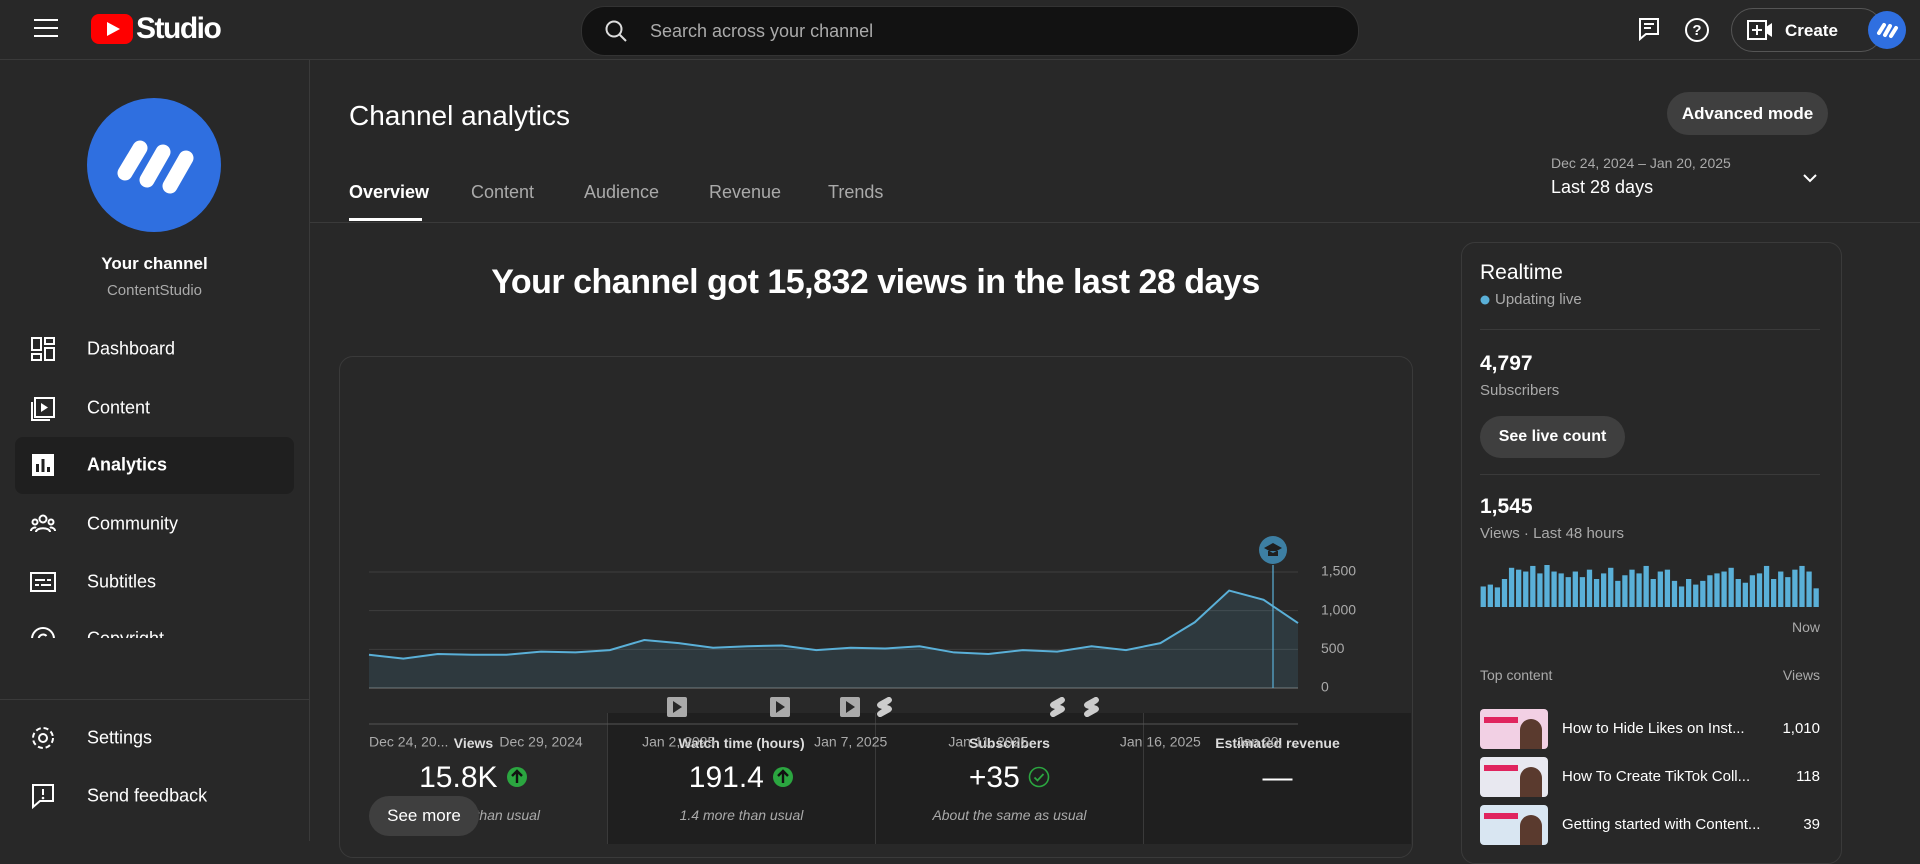 This screenshot has height=864, width=1920. I want to click on realtime-title: Realtime, so click(1521, 272).